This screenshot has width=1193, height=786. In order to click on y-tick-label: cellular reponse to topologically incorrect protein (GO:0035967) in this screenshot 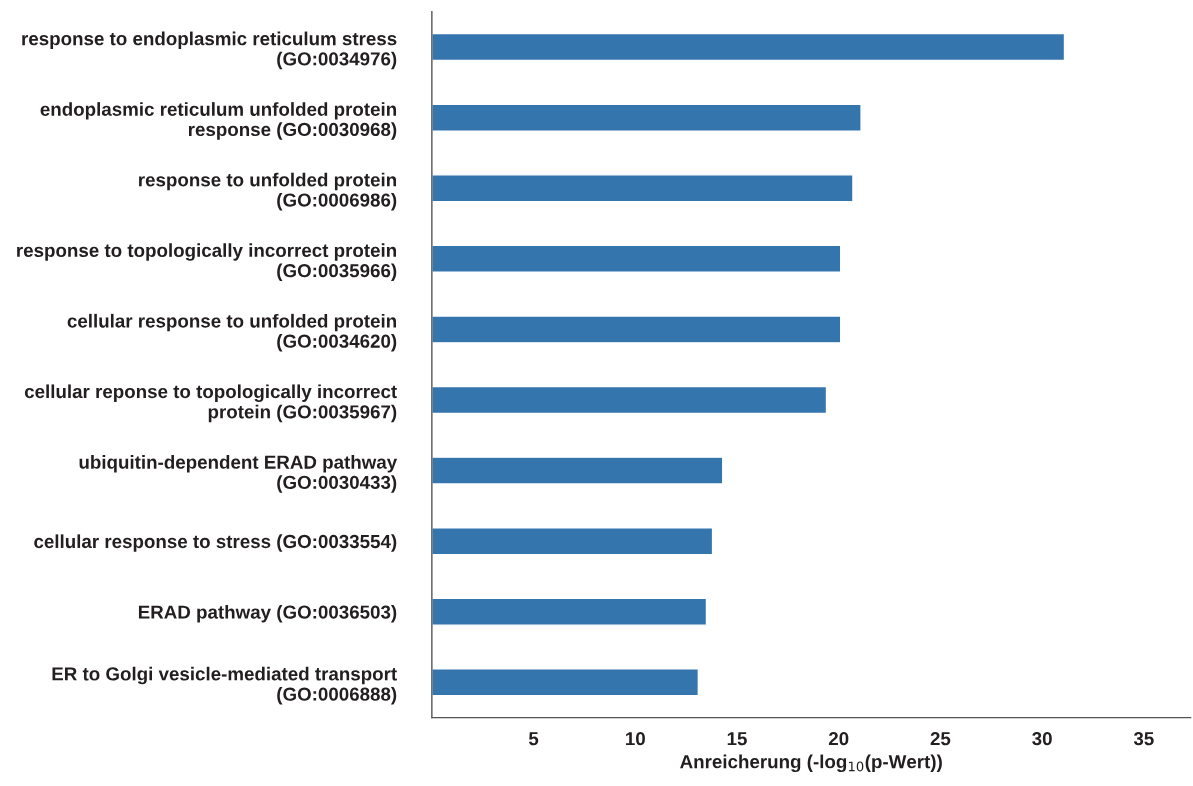, I will do `click(210, 403)`.